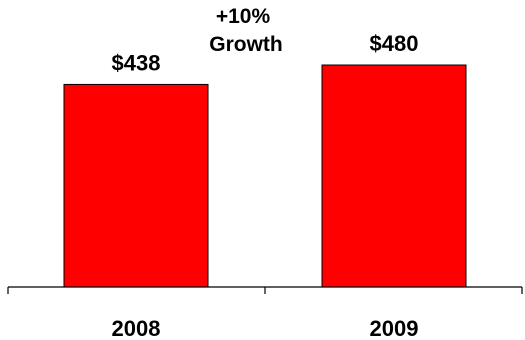 This screenshot has height=340, width=525. I want to click on category-label-2008: 2008, so click(136, 328).